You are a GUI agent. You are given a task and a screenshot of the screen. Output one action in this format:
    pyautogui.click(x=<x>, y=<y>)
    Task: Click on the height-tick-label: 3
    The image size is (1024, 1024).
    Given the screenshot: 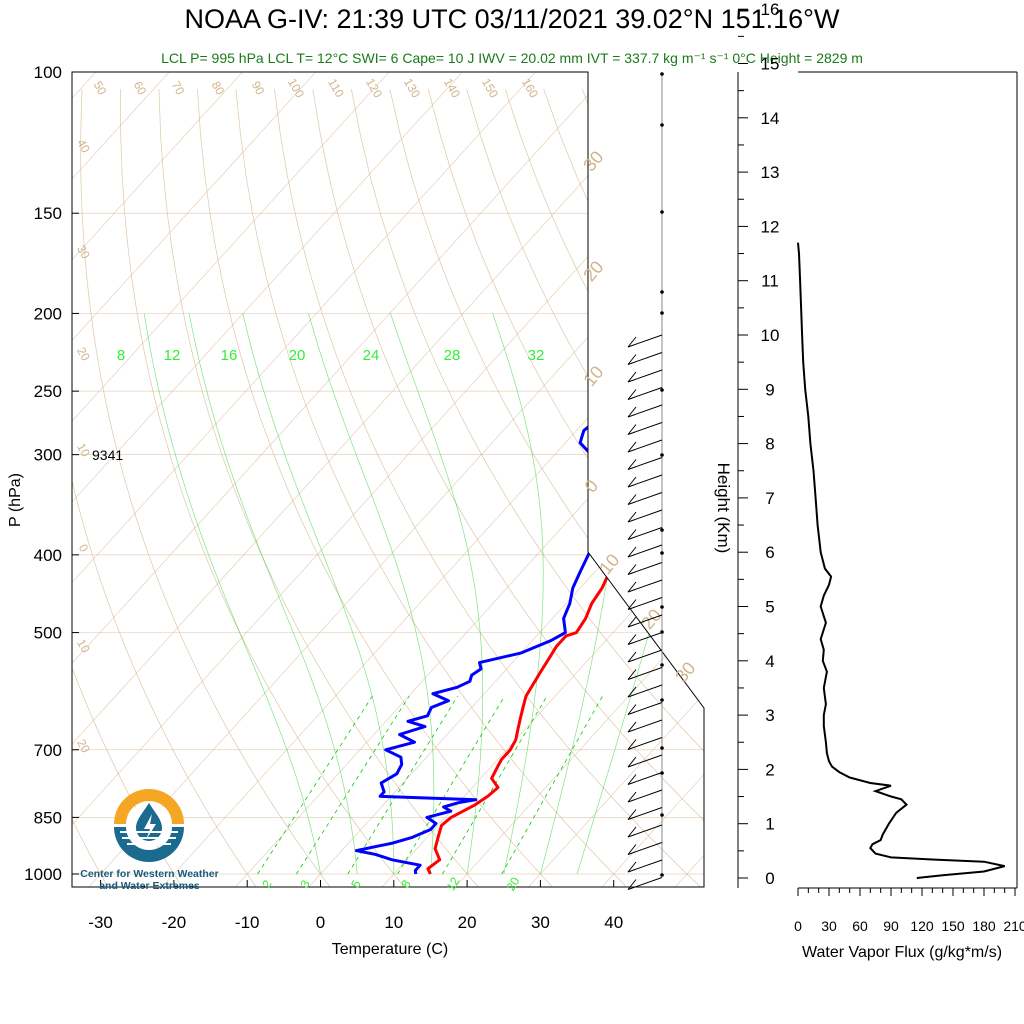 What is the action you would take?
    pyautogui.click(x=769, y=715)
    